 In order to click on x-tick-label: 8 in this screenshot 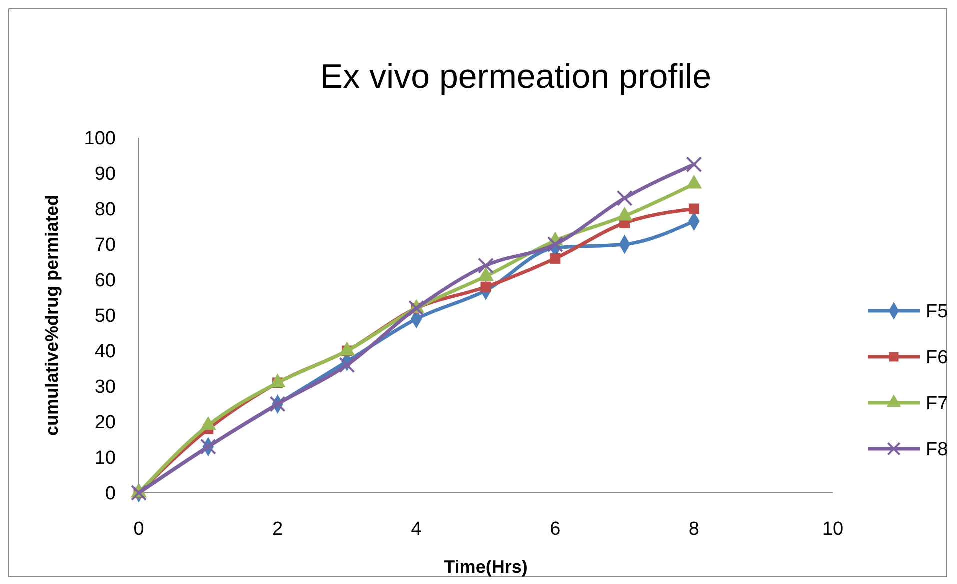, I will do `click(694, 529)`.